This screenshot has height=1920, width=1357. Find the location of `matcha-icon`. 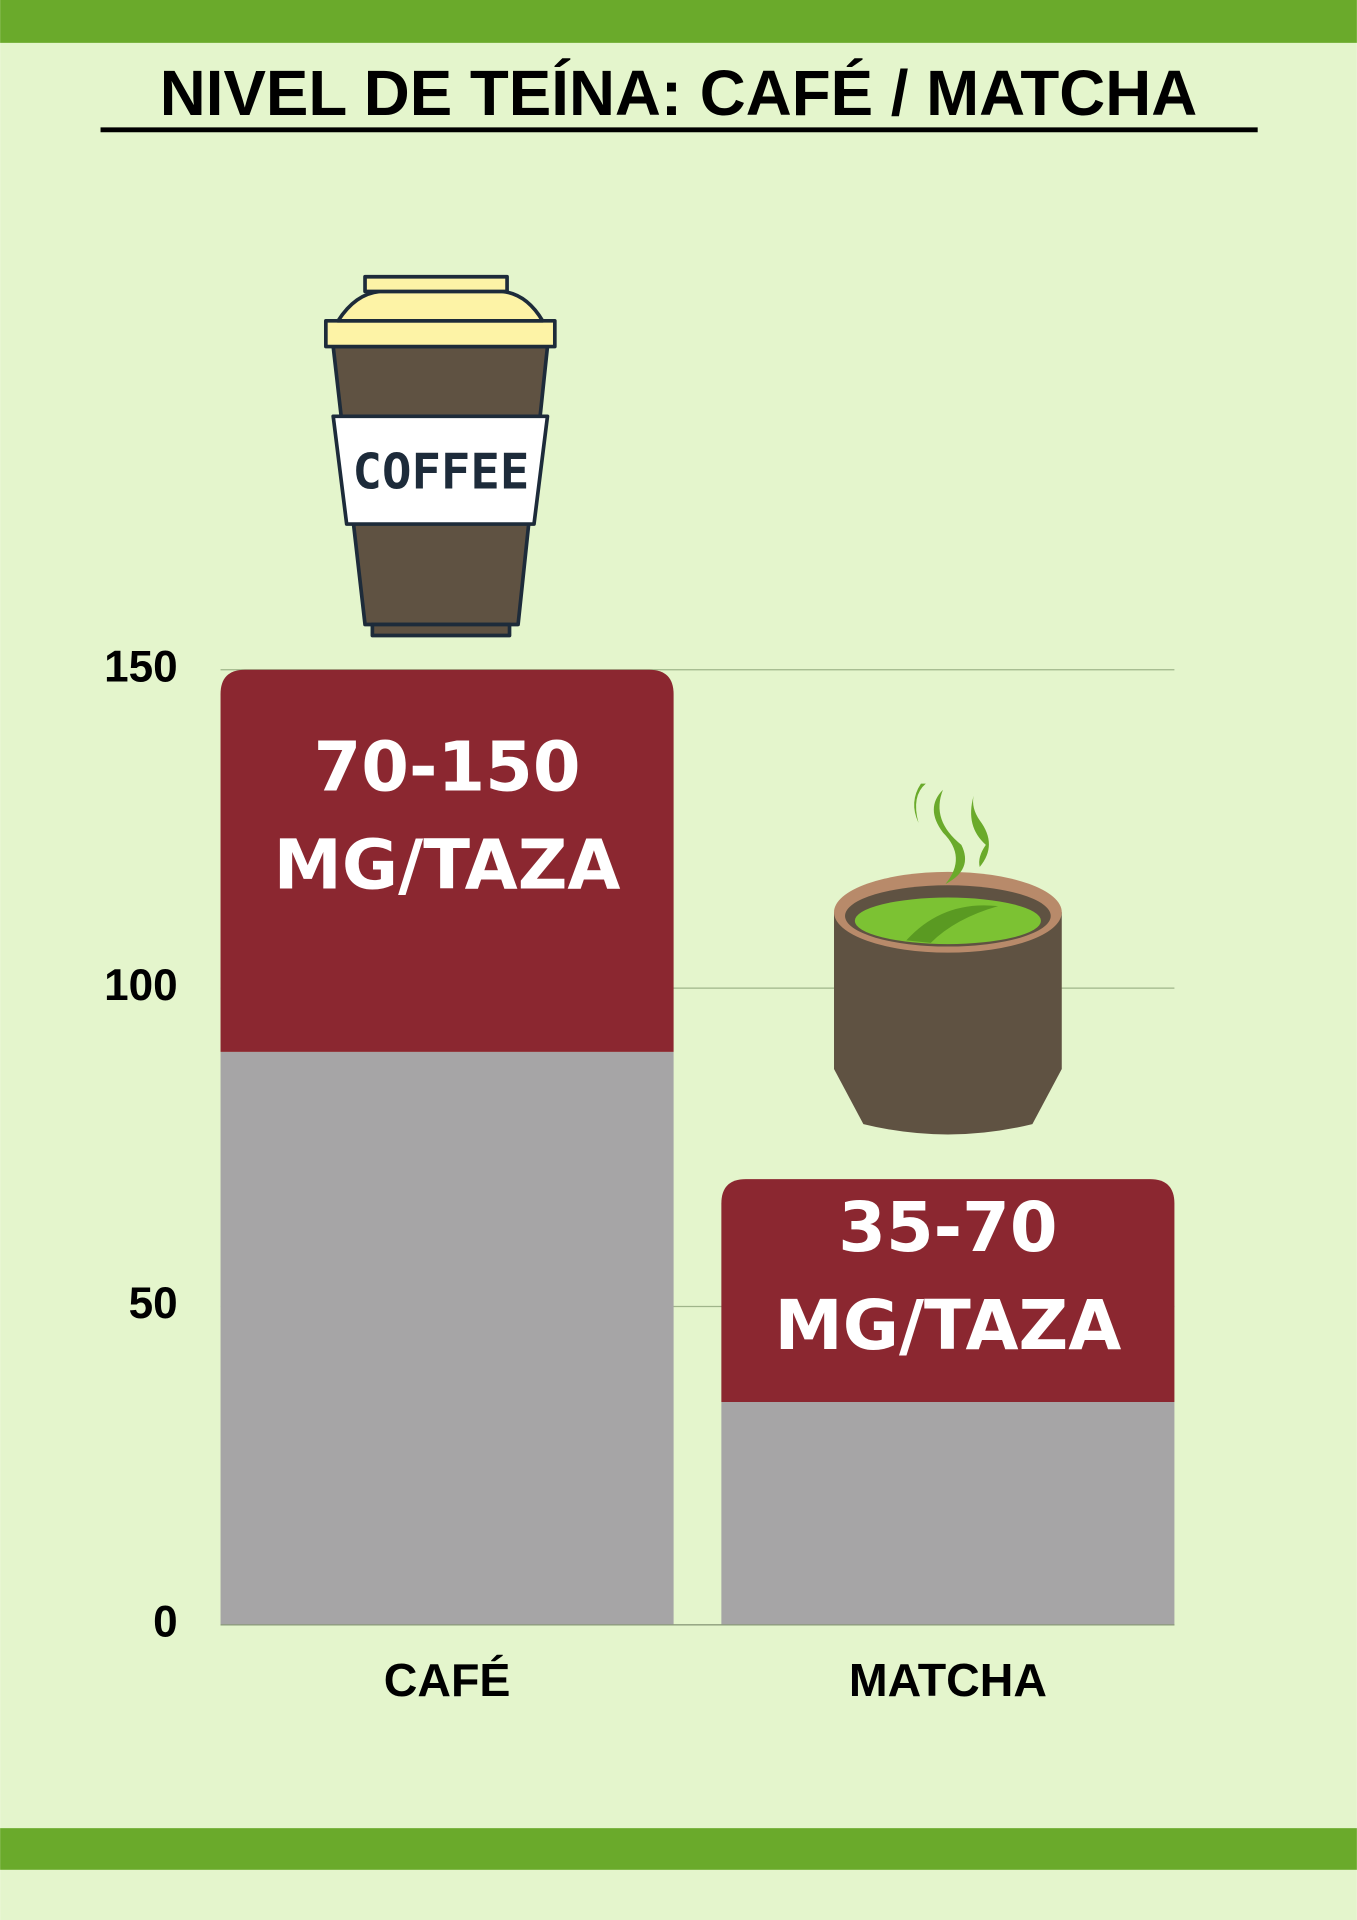

matcha-icon is located at coordinates (948, 959).